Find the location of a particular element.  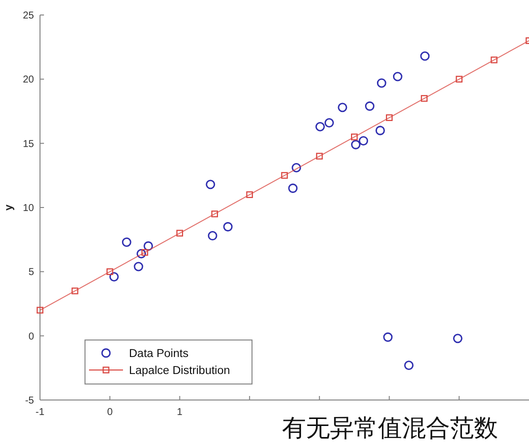

y-axis-title: y is located at coordinates (9, 207).